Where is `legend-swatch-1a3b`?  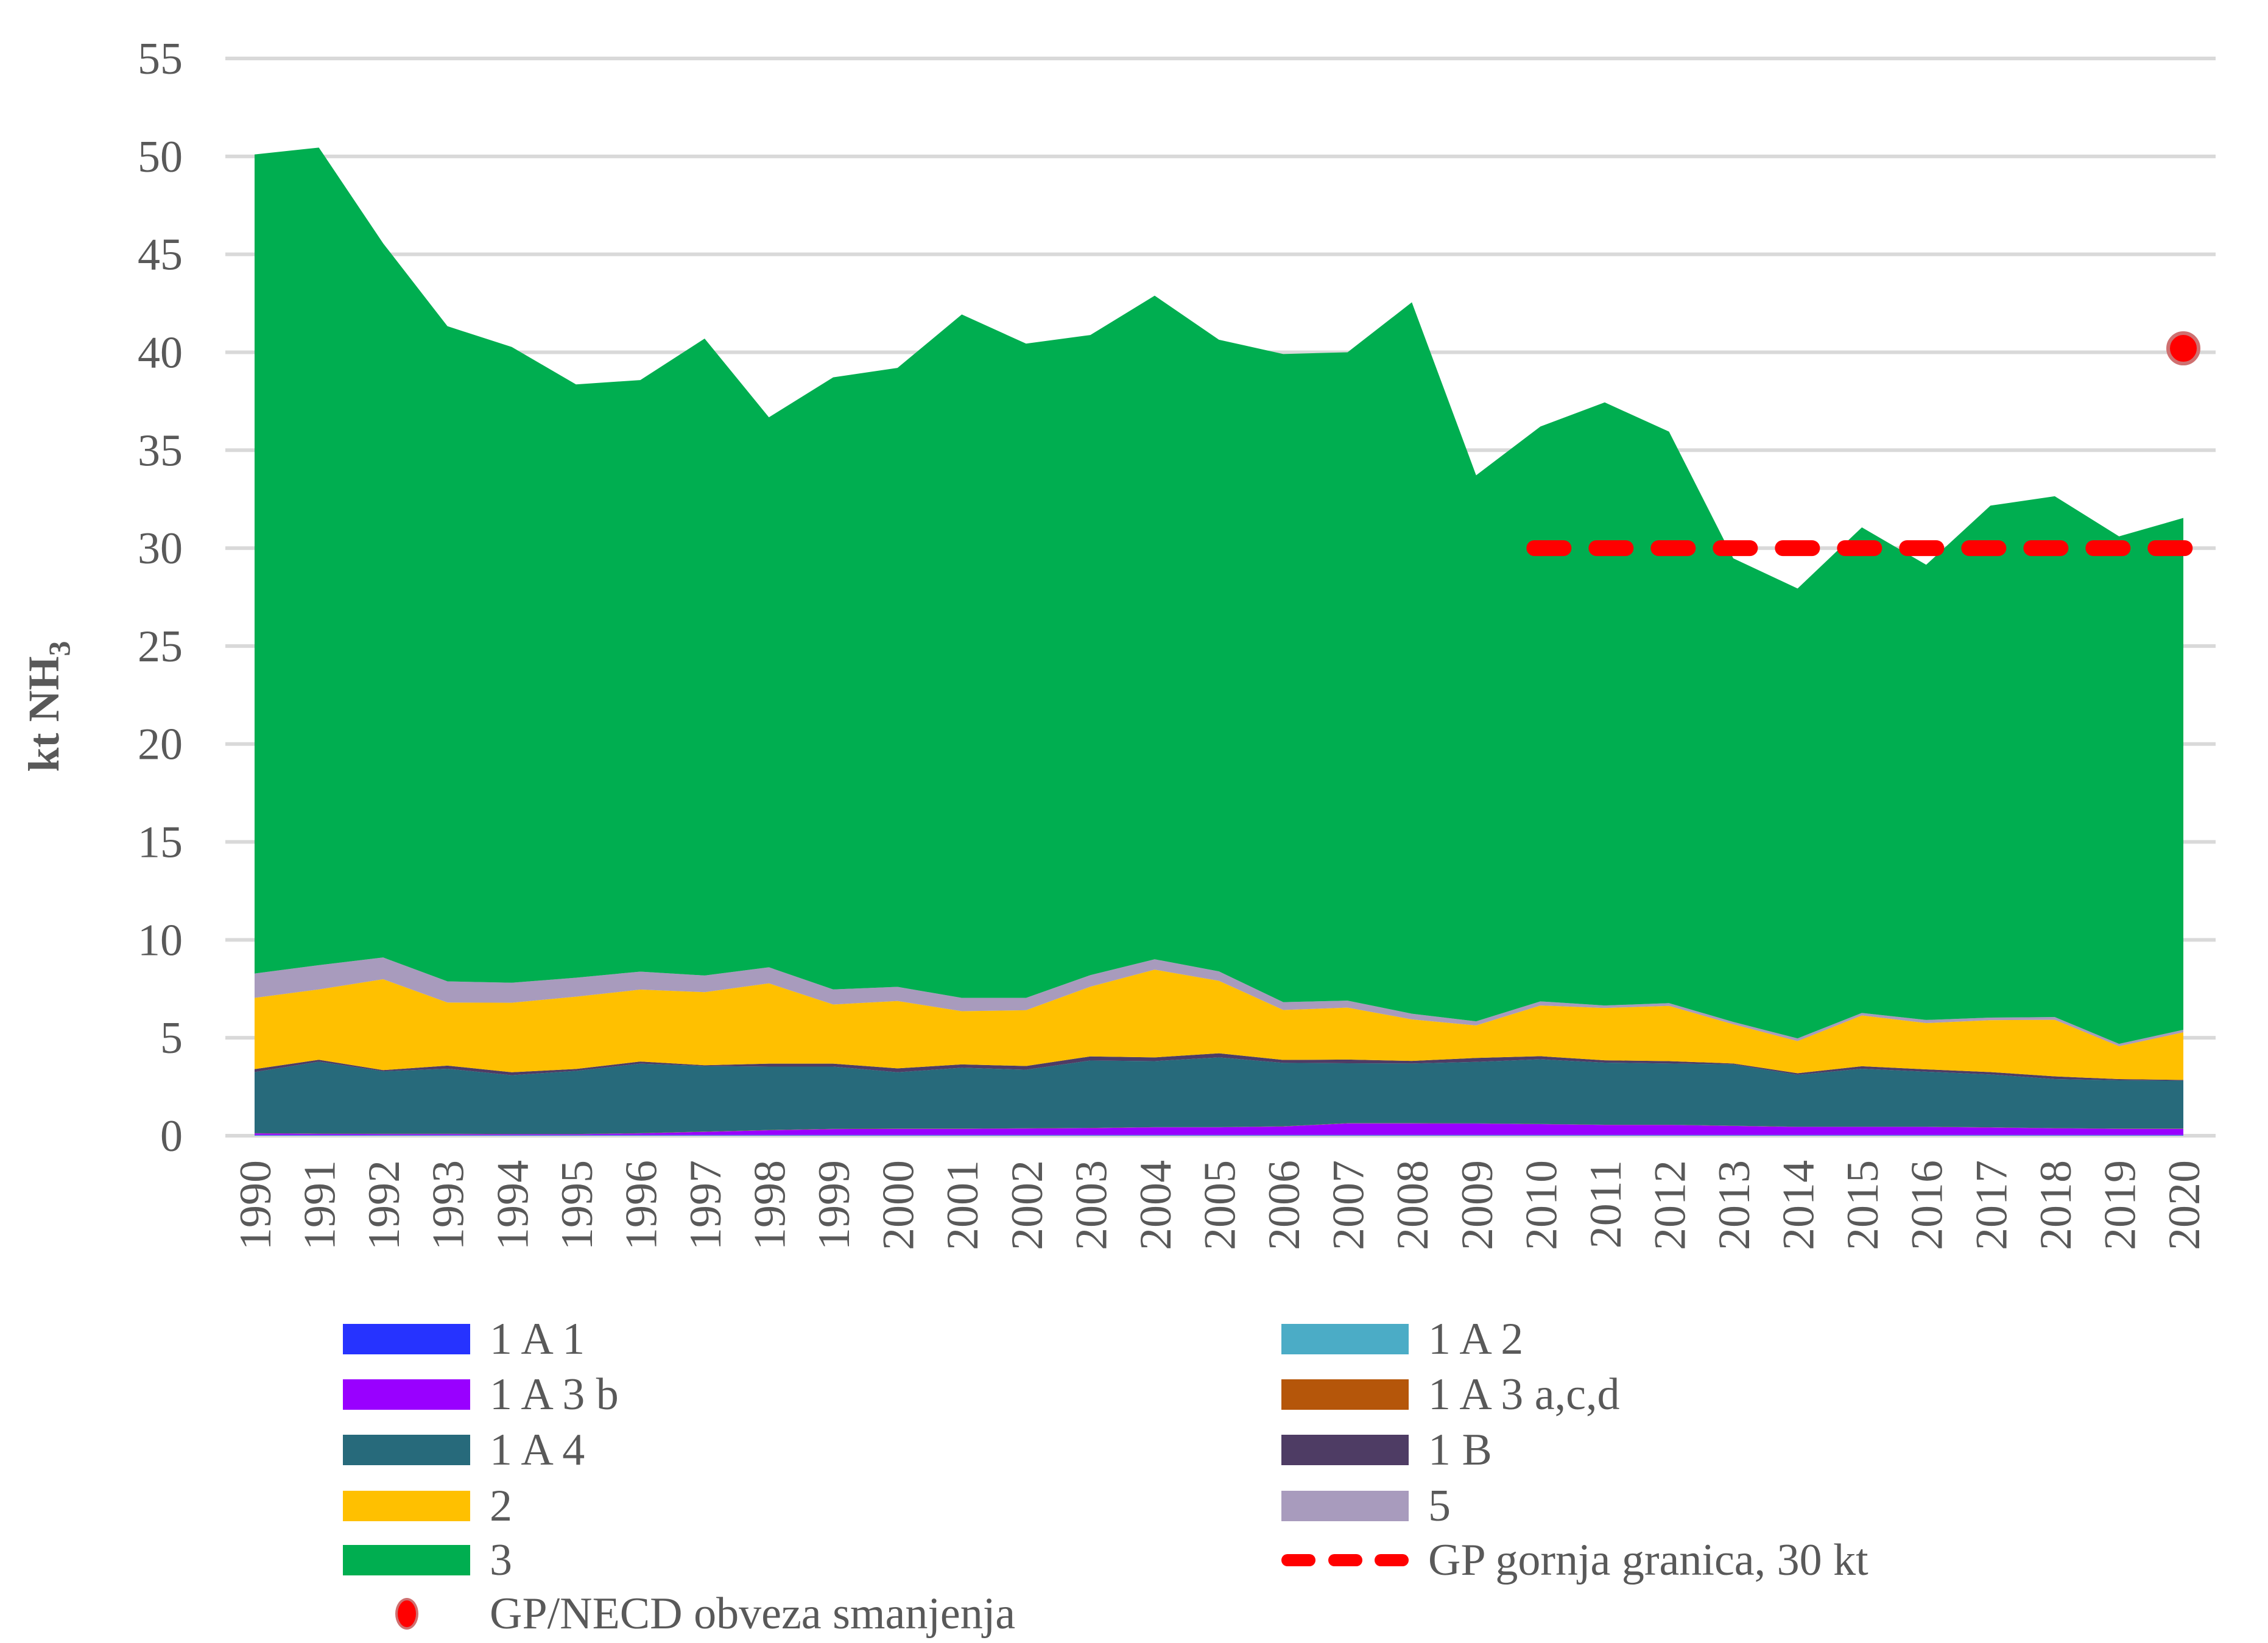
legend-swatch-1a3b is located at coordinates (406, 1394).